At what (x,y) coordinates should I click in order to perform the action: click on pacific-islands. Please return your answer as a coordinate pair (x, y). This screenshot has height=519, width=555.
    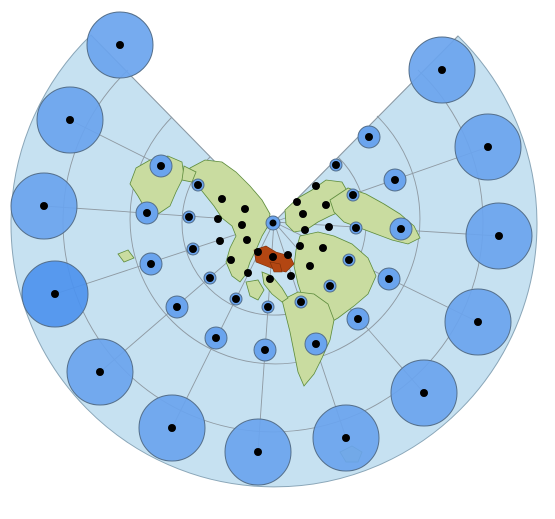
    Looking at the image, I should click on (126, 256).